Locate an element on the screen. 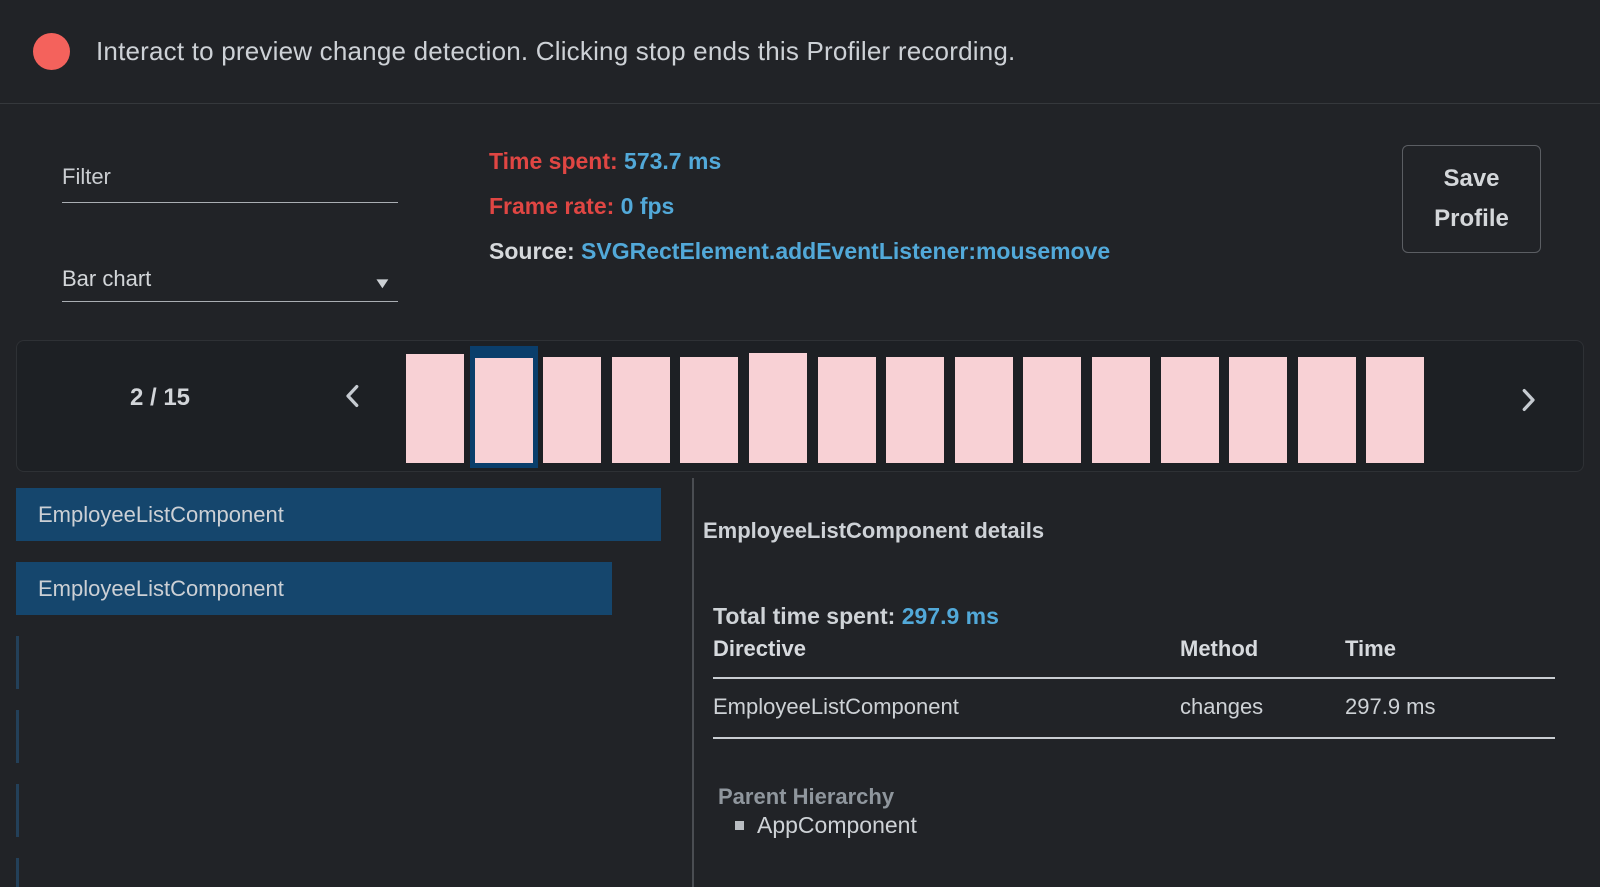 The height and width of the screenshot is (887, 1600). frames-panel: 2 / 15 is located at coordinates (800, 406).